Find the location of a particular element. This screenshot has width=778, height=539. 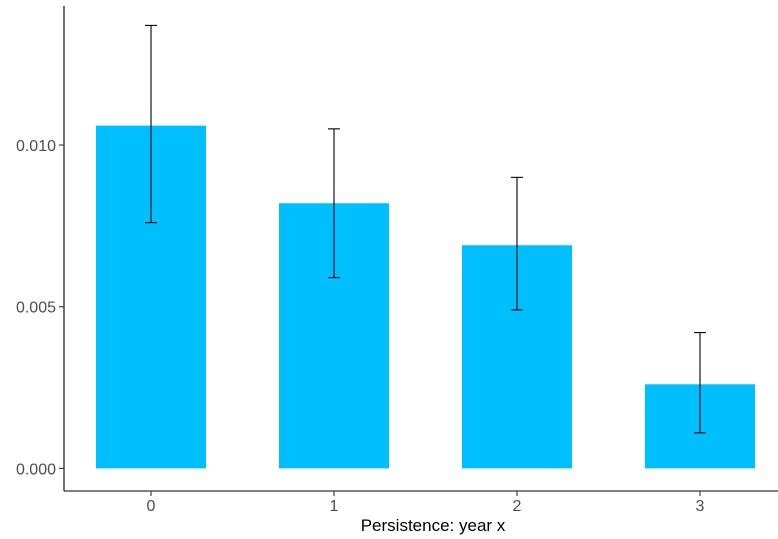

x-tick-label: 0 is located at coordinates (151, 506).